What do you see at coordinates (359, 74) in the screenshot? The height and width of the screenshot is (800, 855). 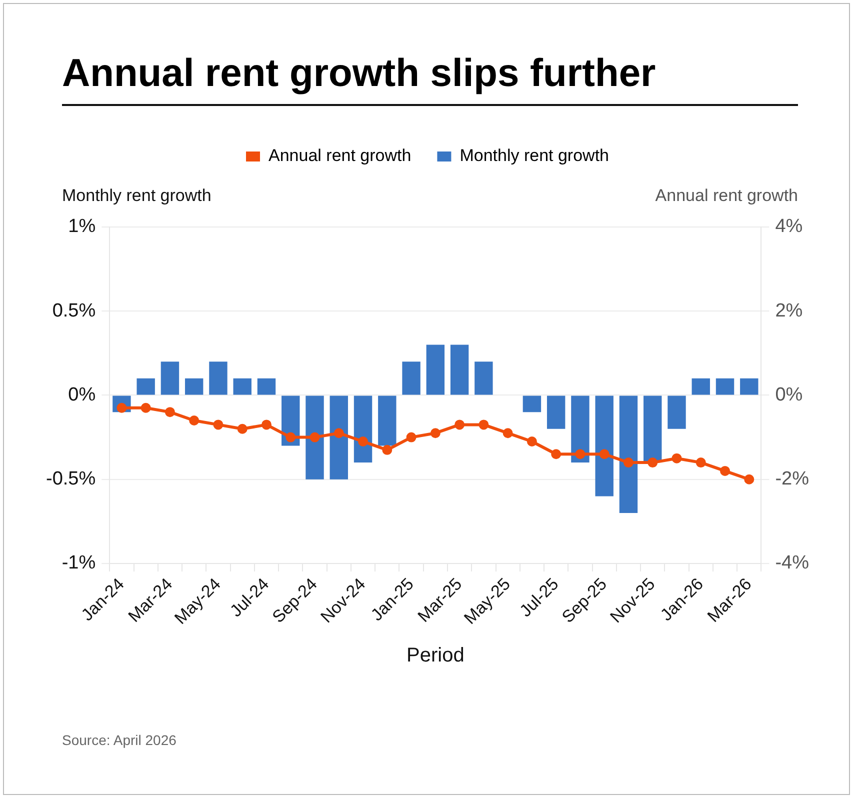 I see `chart-title: Annual rent growth slips further` at bounding box center [359, 74].